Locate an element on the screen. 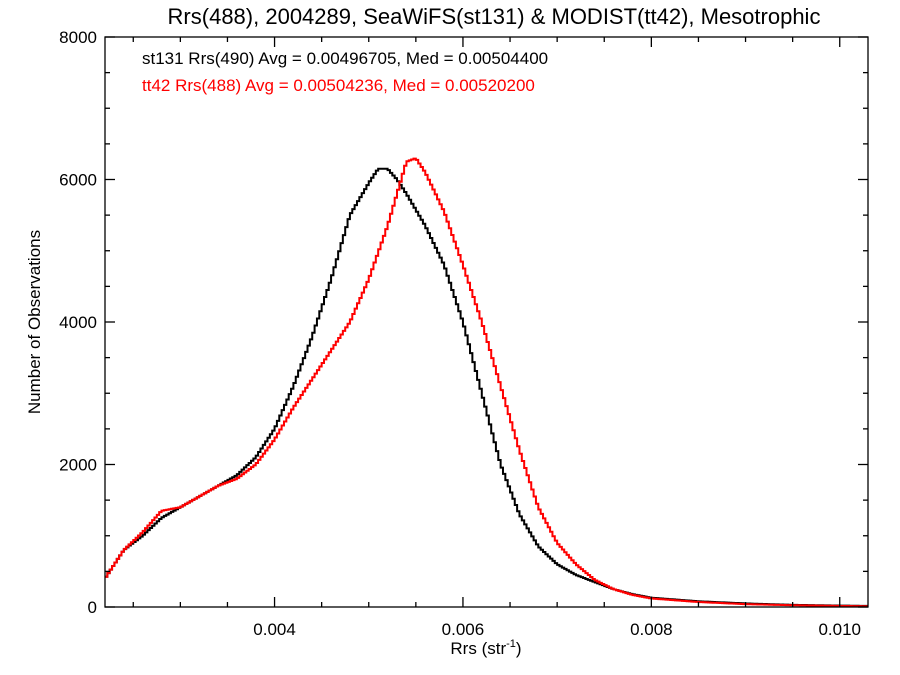 The height and width of the screenshot is (675, 900). y-tick-label: 2000 is located at coordinates (78, 465).